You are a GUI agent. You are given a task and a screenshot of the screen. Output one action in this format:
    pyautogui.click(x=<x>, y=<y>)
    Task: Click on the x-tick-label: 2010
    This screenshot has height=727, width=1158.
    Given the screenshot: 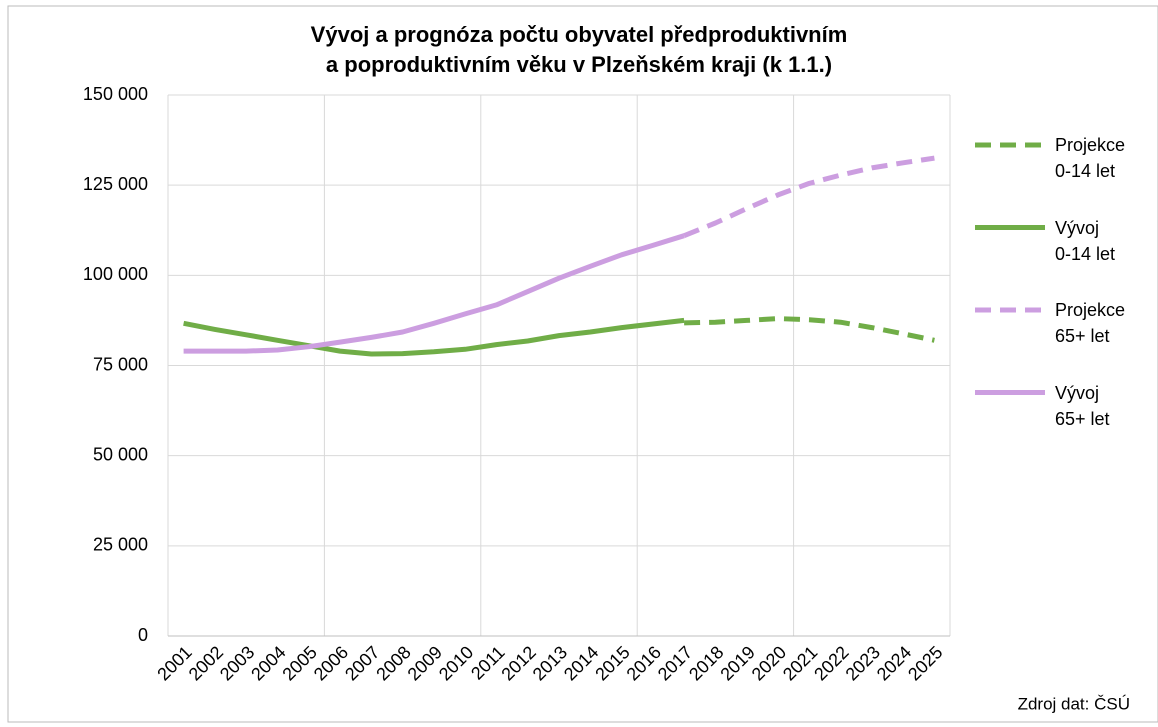 What is the action you would take?
    pyautogui.click(x=456, y=663)
    